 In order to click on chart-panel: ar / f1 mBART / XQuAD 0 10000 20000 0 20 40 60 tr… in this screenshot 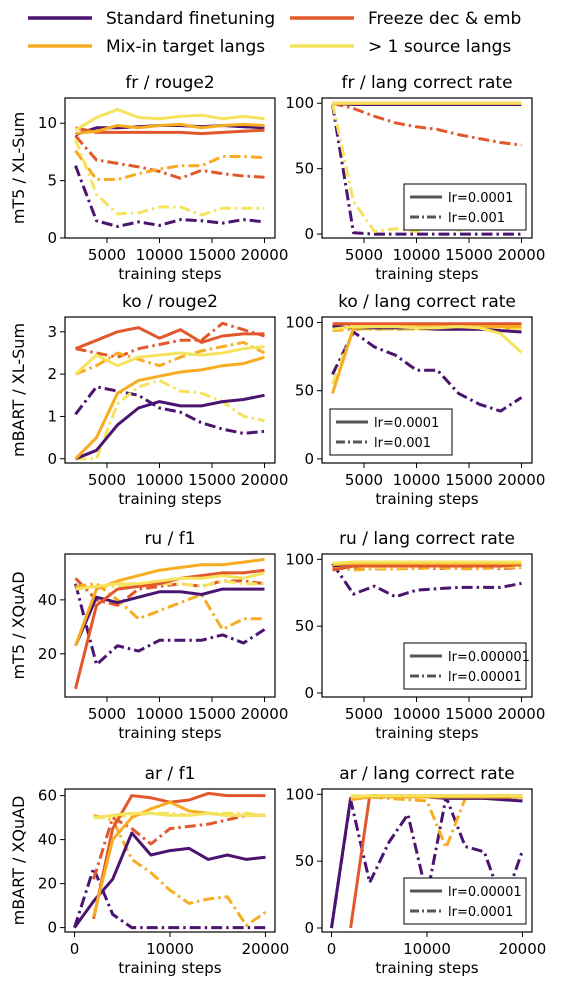, I will do `click(149, 870)`.